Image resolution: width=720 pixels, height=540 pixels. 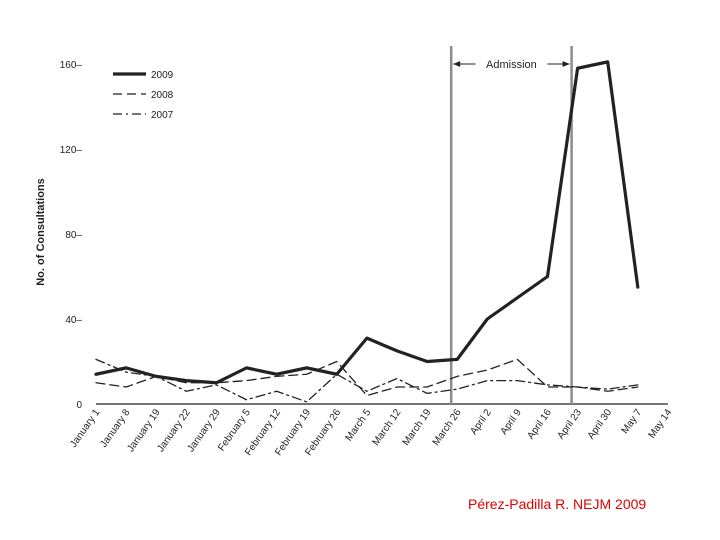 What do you see at coordinates (79, 405) in the screenshot?
I see `y-tick-label: 0` at bounding box center [79, 405].